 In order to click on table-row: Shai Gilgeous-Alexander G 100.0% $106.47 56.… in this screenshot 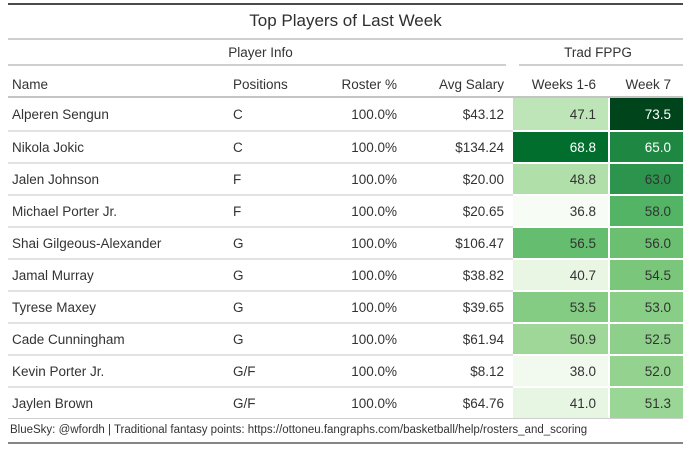, I will do `click(346, 242)`.